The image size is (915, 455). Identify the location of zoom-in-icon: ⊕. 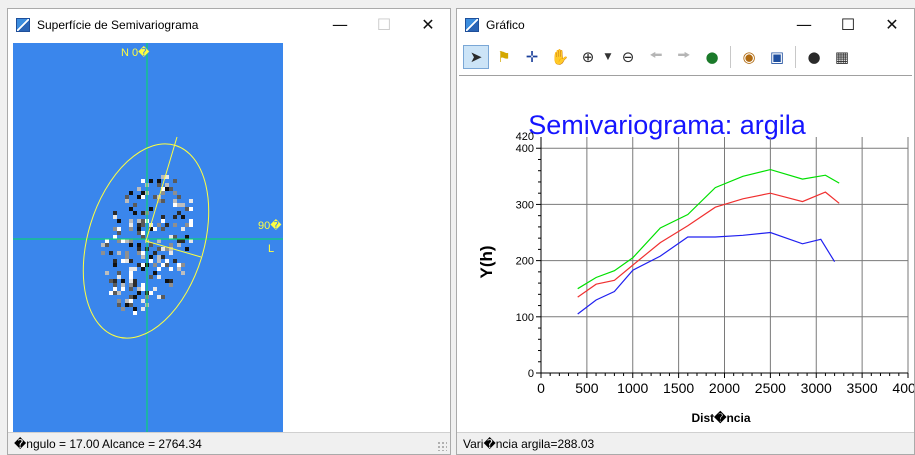
(588, 57).